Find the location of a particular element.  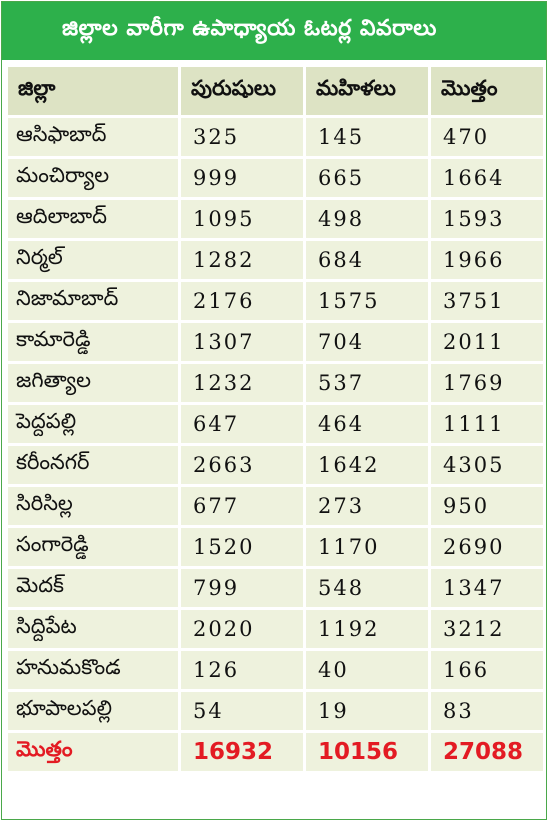

table-row: జగిత్యాల 1232 537 1769 is located at coordinates (275, 383).